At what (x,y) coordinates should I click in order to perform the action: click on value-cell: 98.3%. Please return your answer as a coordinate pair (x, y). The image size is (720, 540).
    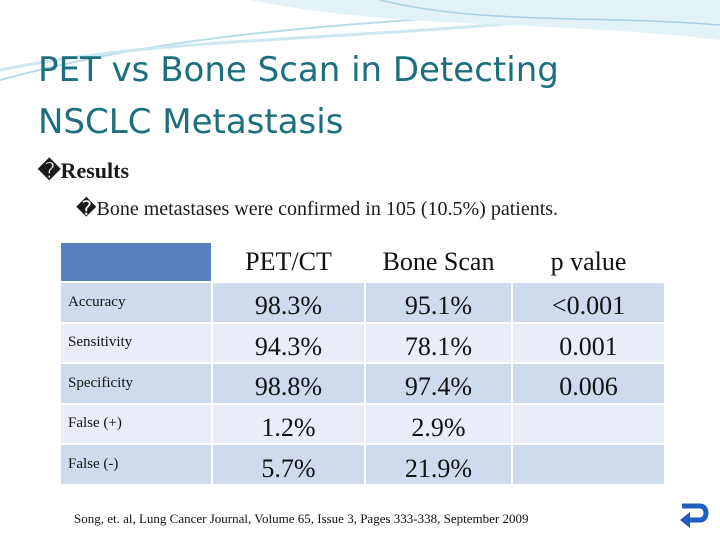
    Looking at the image, I should click on (288, 302).